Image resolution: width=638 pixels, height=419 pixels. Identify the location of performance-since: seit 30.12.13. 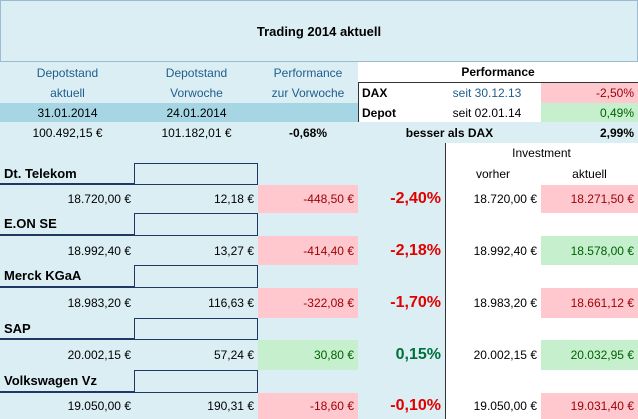
(487, 93).